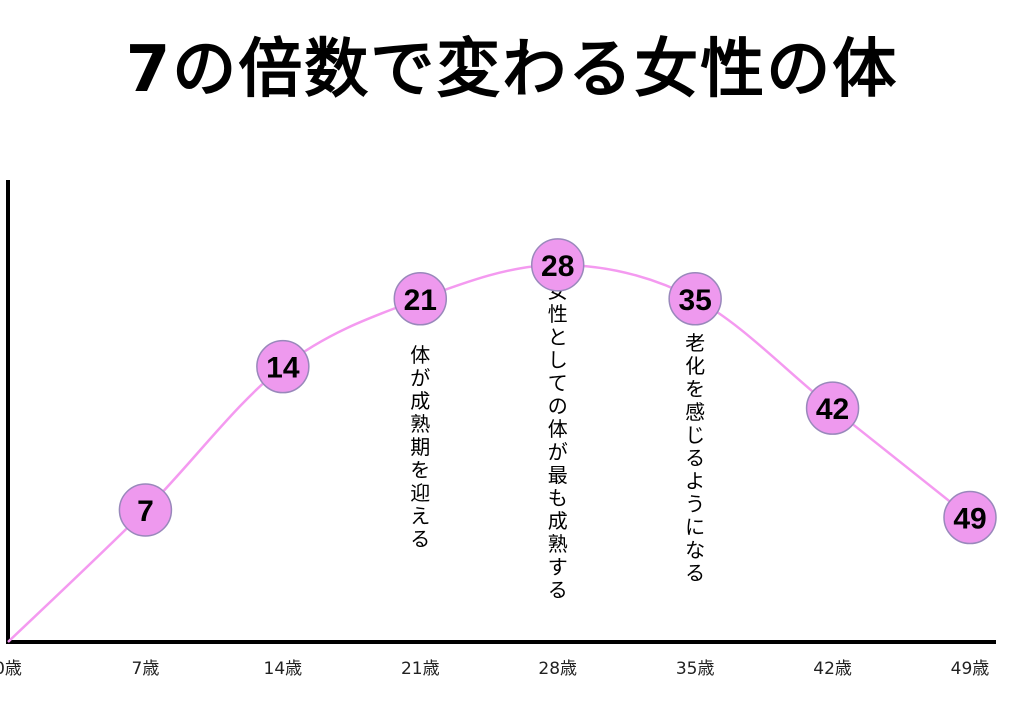 This screenshot has height=718, width=1024. I want to click on data-point-label: 35, so click(694, 300).